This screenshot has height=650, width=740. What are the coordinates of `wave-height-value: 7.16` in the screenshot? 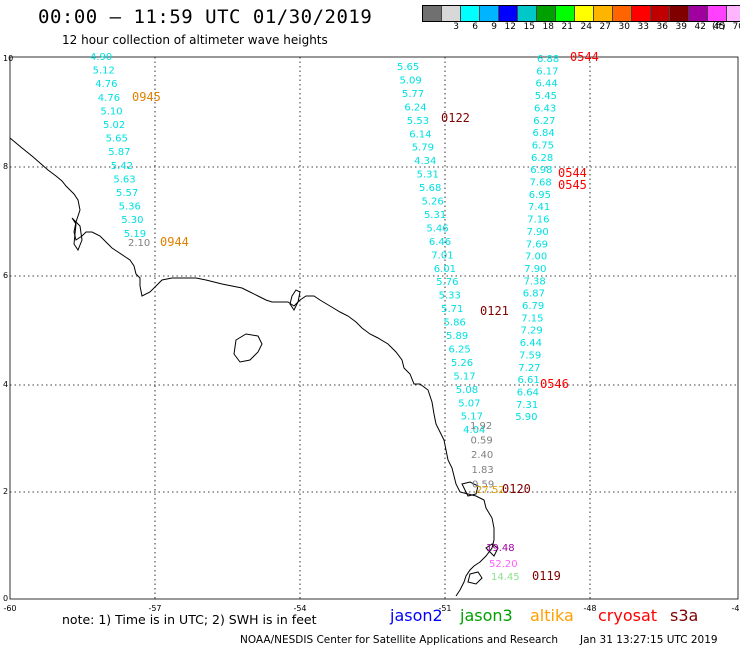 It's located at (538, 220).